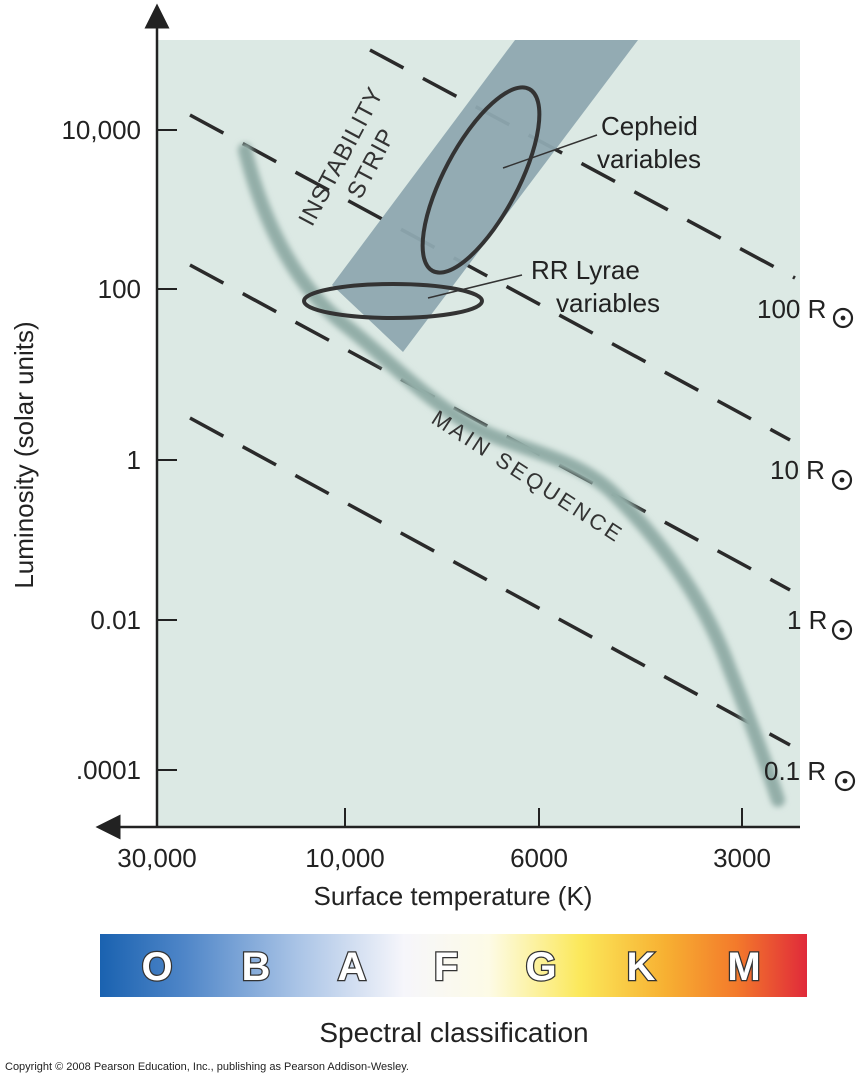 The width and height of the screenshot is (865, 1080). Describe the element at coordinates (119, 289) in the screenshot. I see `y-tick-label: 100` at that location.